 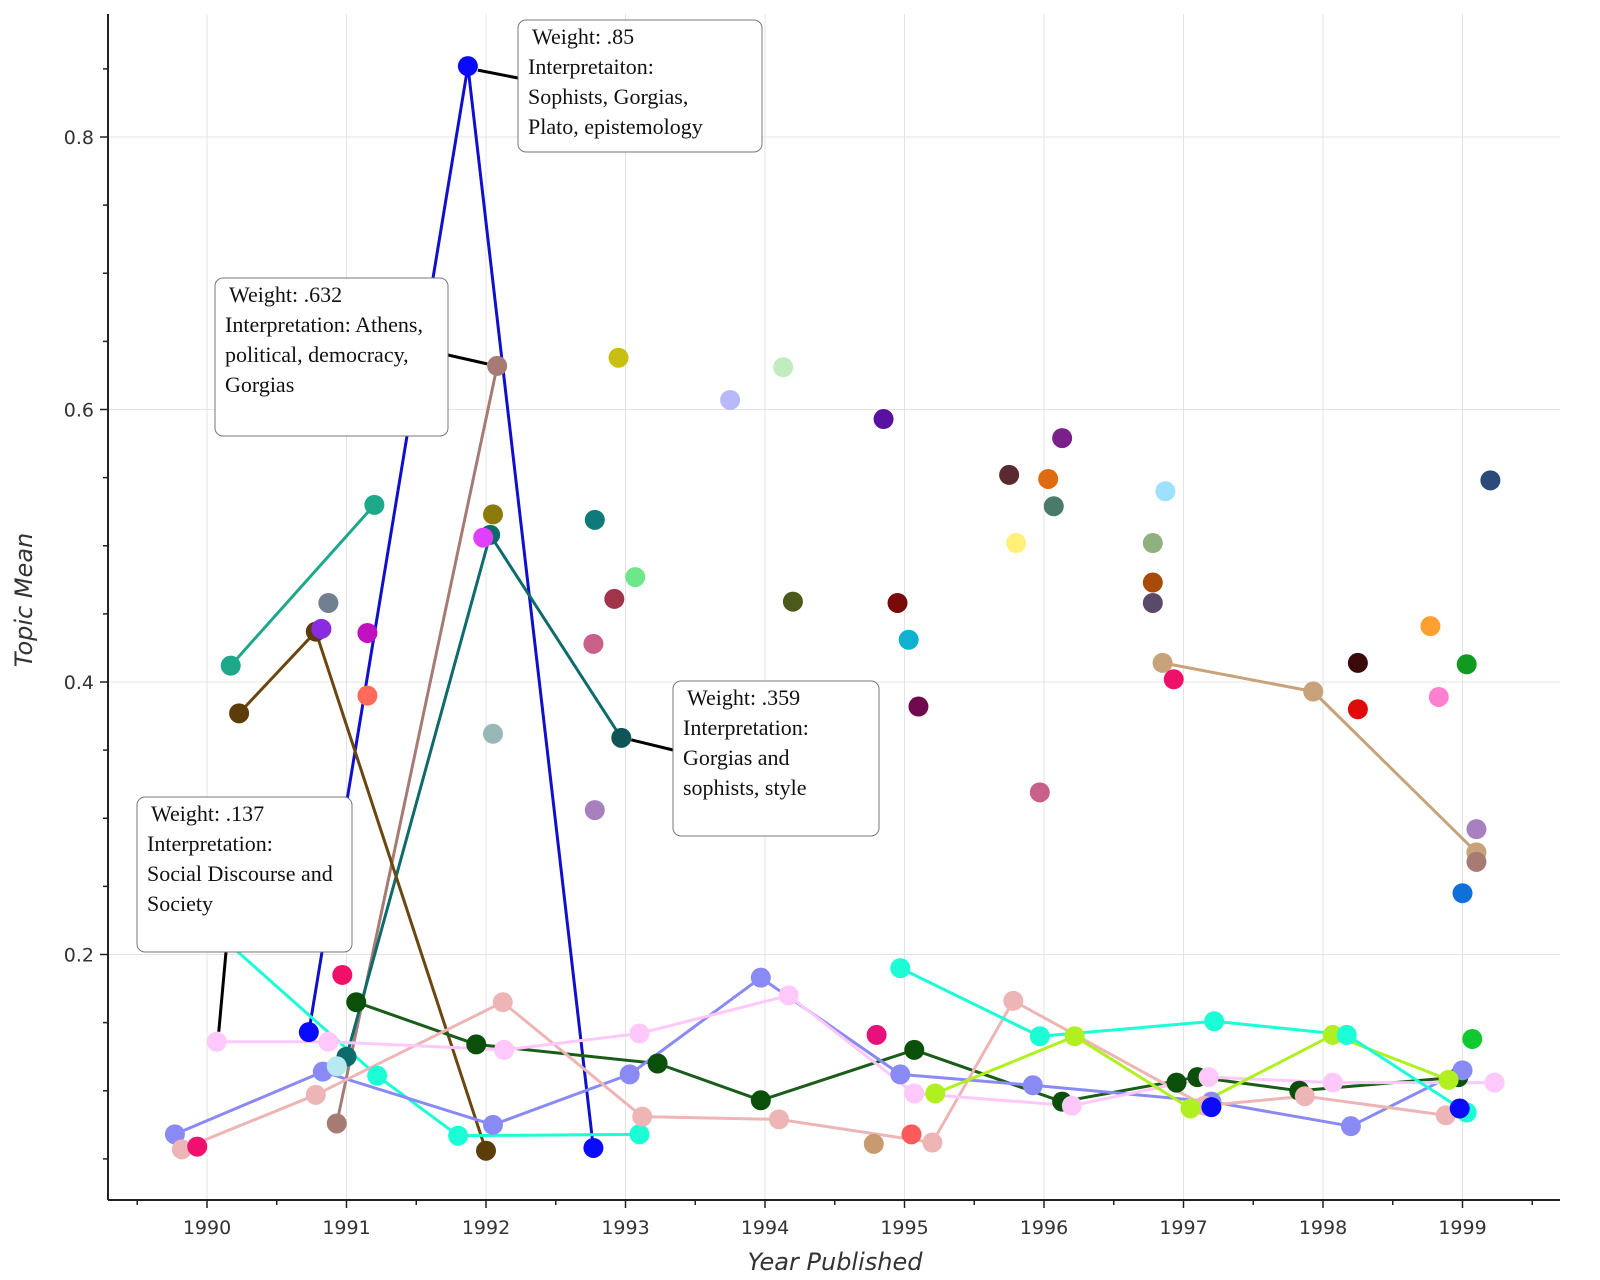 I want to click on annotation-text: Weight: .137, so click(x=207, y=813).